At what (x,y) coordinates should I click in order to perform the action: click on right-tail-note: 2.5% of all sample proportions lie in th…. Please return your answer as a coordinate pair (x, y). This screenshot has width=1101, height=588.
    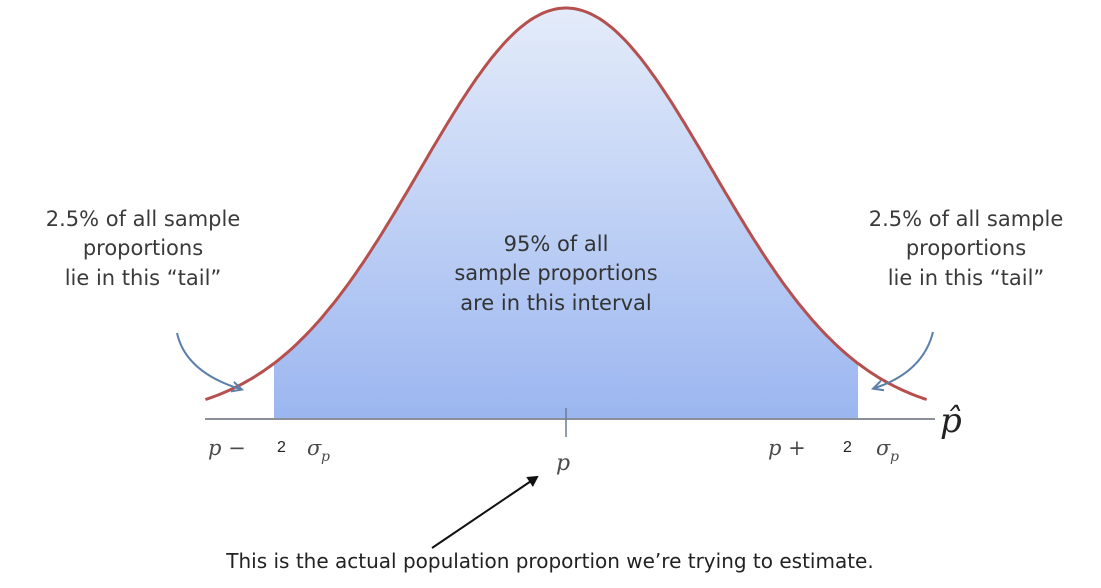
    Looking at the image, I should click on (966, 249).